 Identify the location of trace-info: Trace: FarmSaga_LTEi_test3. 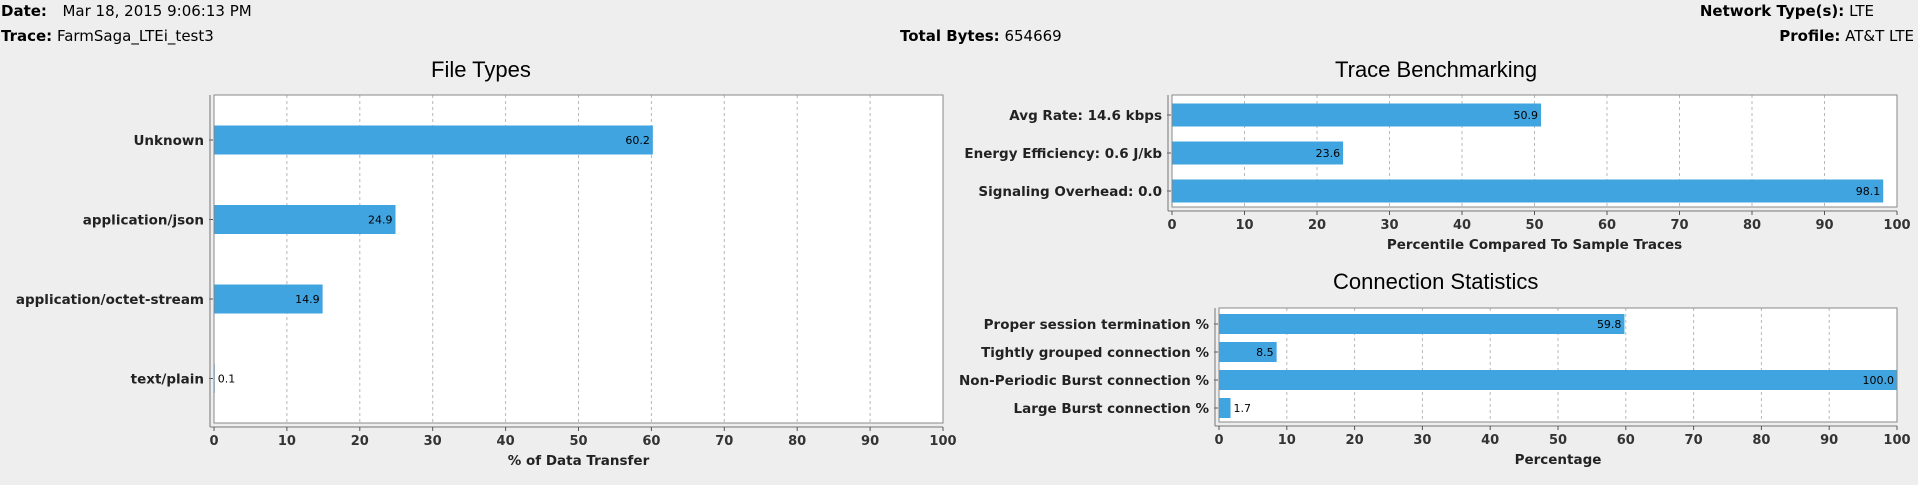
(107, 36).